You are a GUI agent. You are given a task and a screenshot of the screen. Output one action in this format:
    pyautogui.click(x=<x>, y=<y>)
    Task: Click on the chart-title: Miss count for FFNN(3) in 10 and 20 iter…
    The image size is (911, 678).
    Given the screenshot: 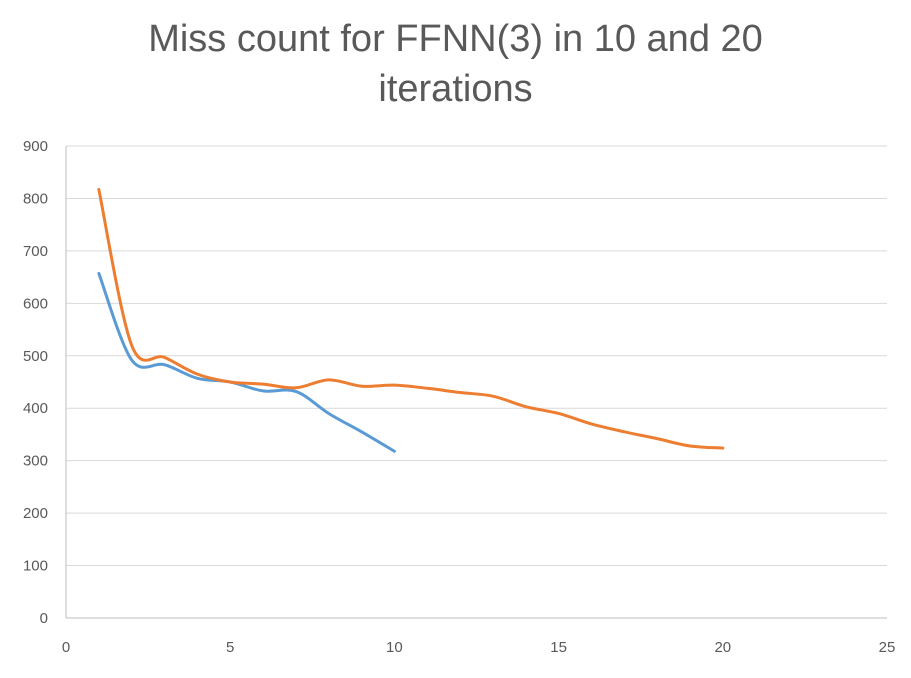 What is the action you would take?
    pyautogui.click(x=455, y=64)
    